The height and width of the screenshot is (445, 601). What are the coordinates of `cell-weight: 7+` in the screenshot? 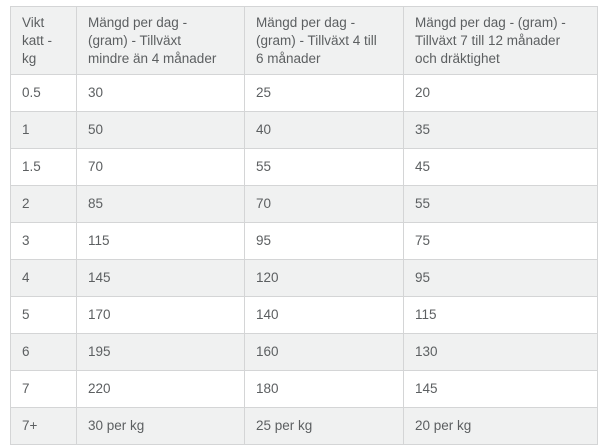 It's located at (43, 426).